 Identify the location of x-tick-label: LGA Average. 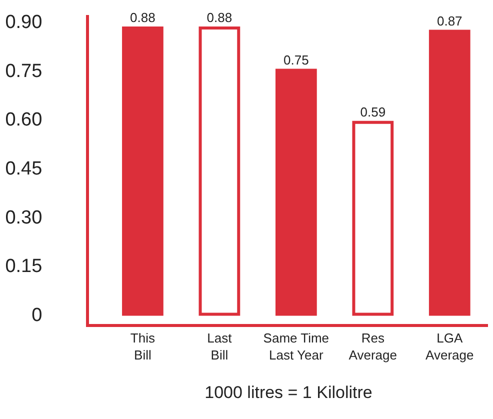
(450, 346).